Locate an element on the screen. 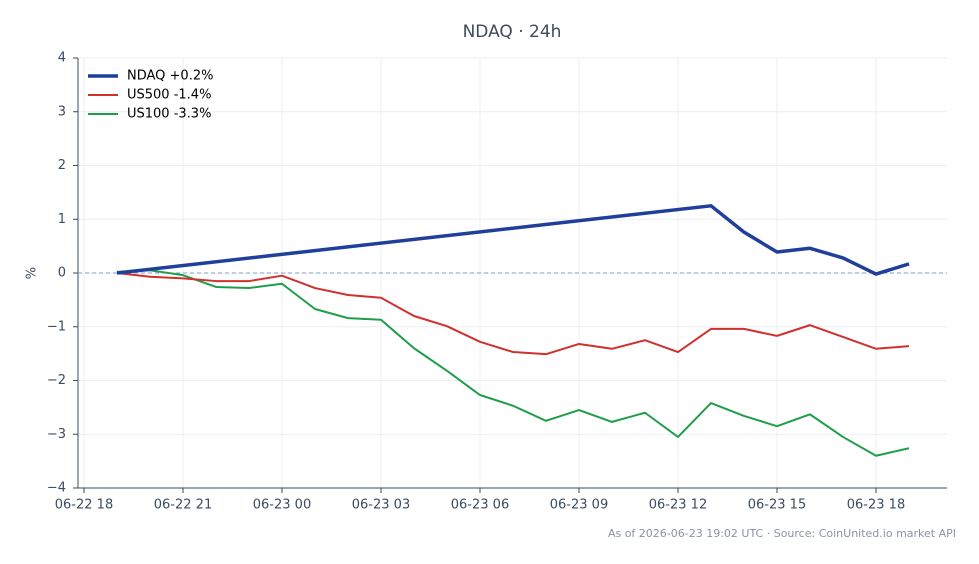 This screenshot has height=564, width=979. y-tick-label: −1 is located at coordinates (56, 326).